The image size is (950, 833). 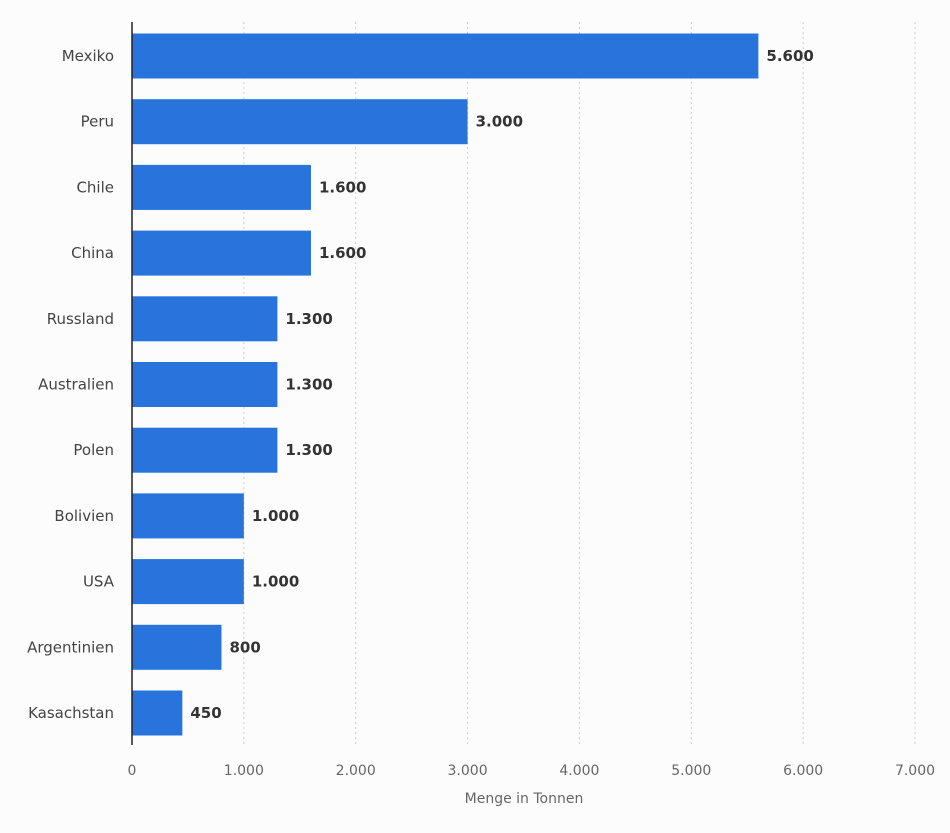 I want to click on category-label-bolivien: Bolivien, so click(x=84, y=516).